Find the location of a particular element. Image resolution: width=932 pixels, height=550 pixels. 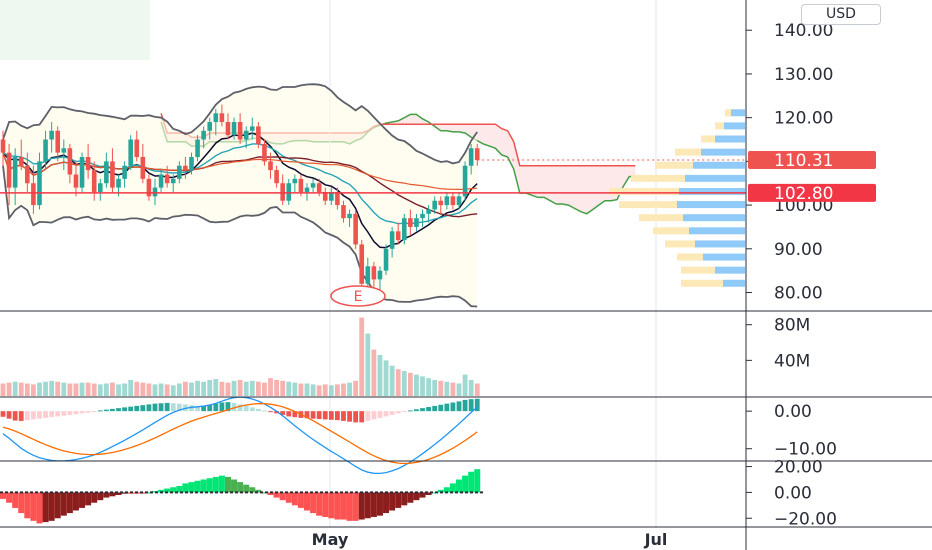

level-price-badge: 102.80 is located at coordinates (803, 194).